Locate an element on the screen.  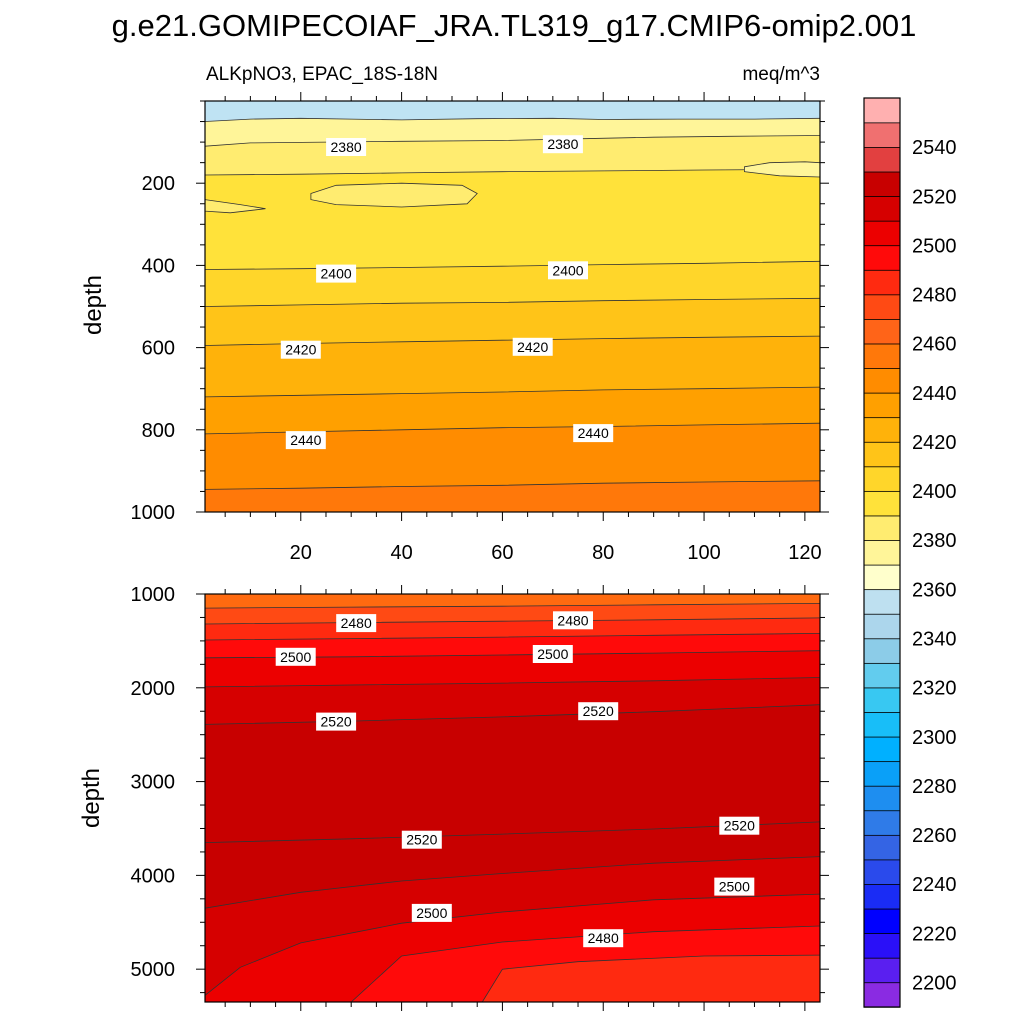
colorbar-frame is located at coordinates (882, 552).